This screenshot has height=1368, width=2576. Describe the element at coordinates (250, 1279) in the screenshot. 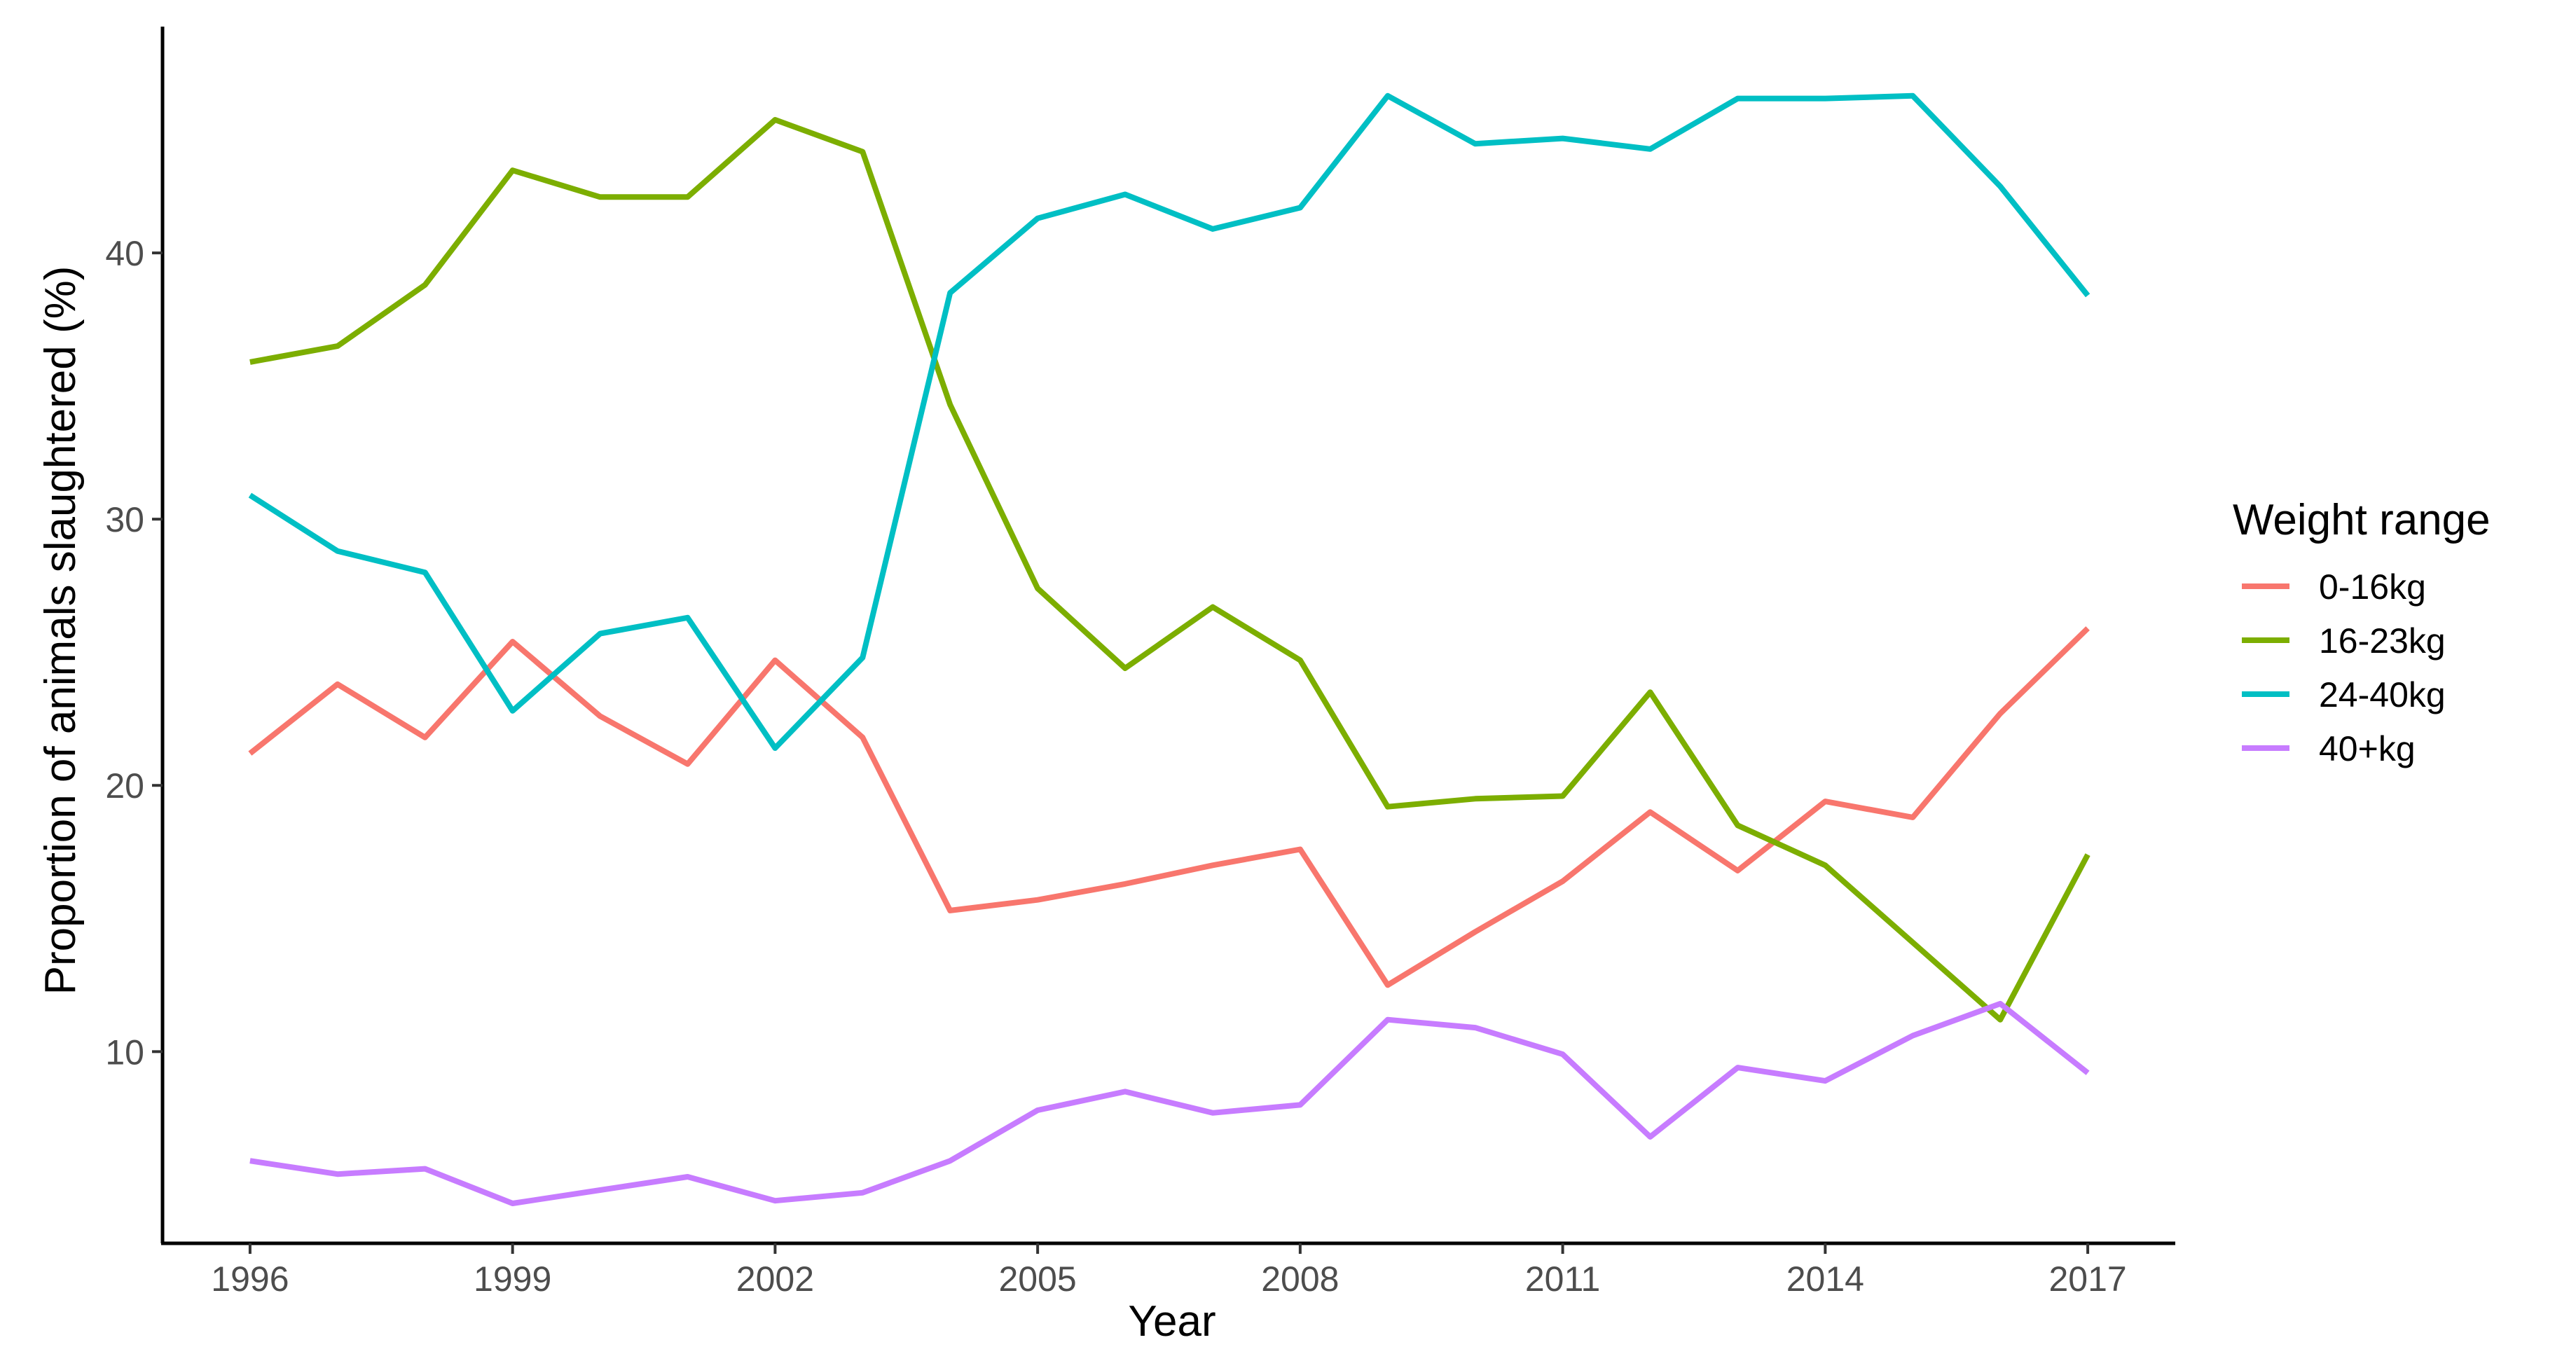

I see `x-tick-label: 1996` at that location.